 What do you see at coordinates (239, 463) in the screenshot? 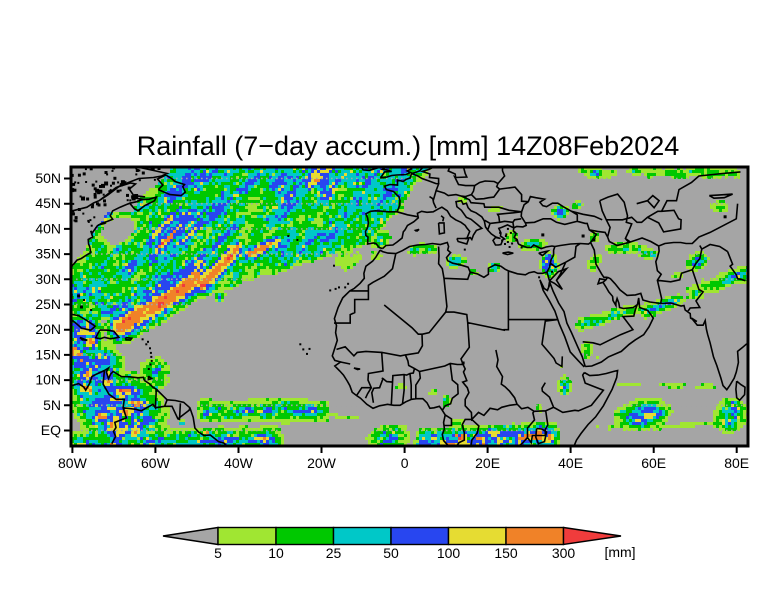
I see `svg-text: 40W` at bounding box center [239, 463].